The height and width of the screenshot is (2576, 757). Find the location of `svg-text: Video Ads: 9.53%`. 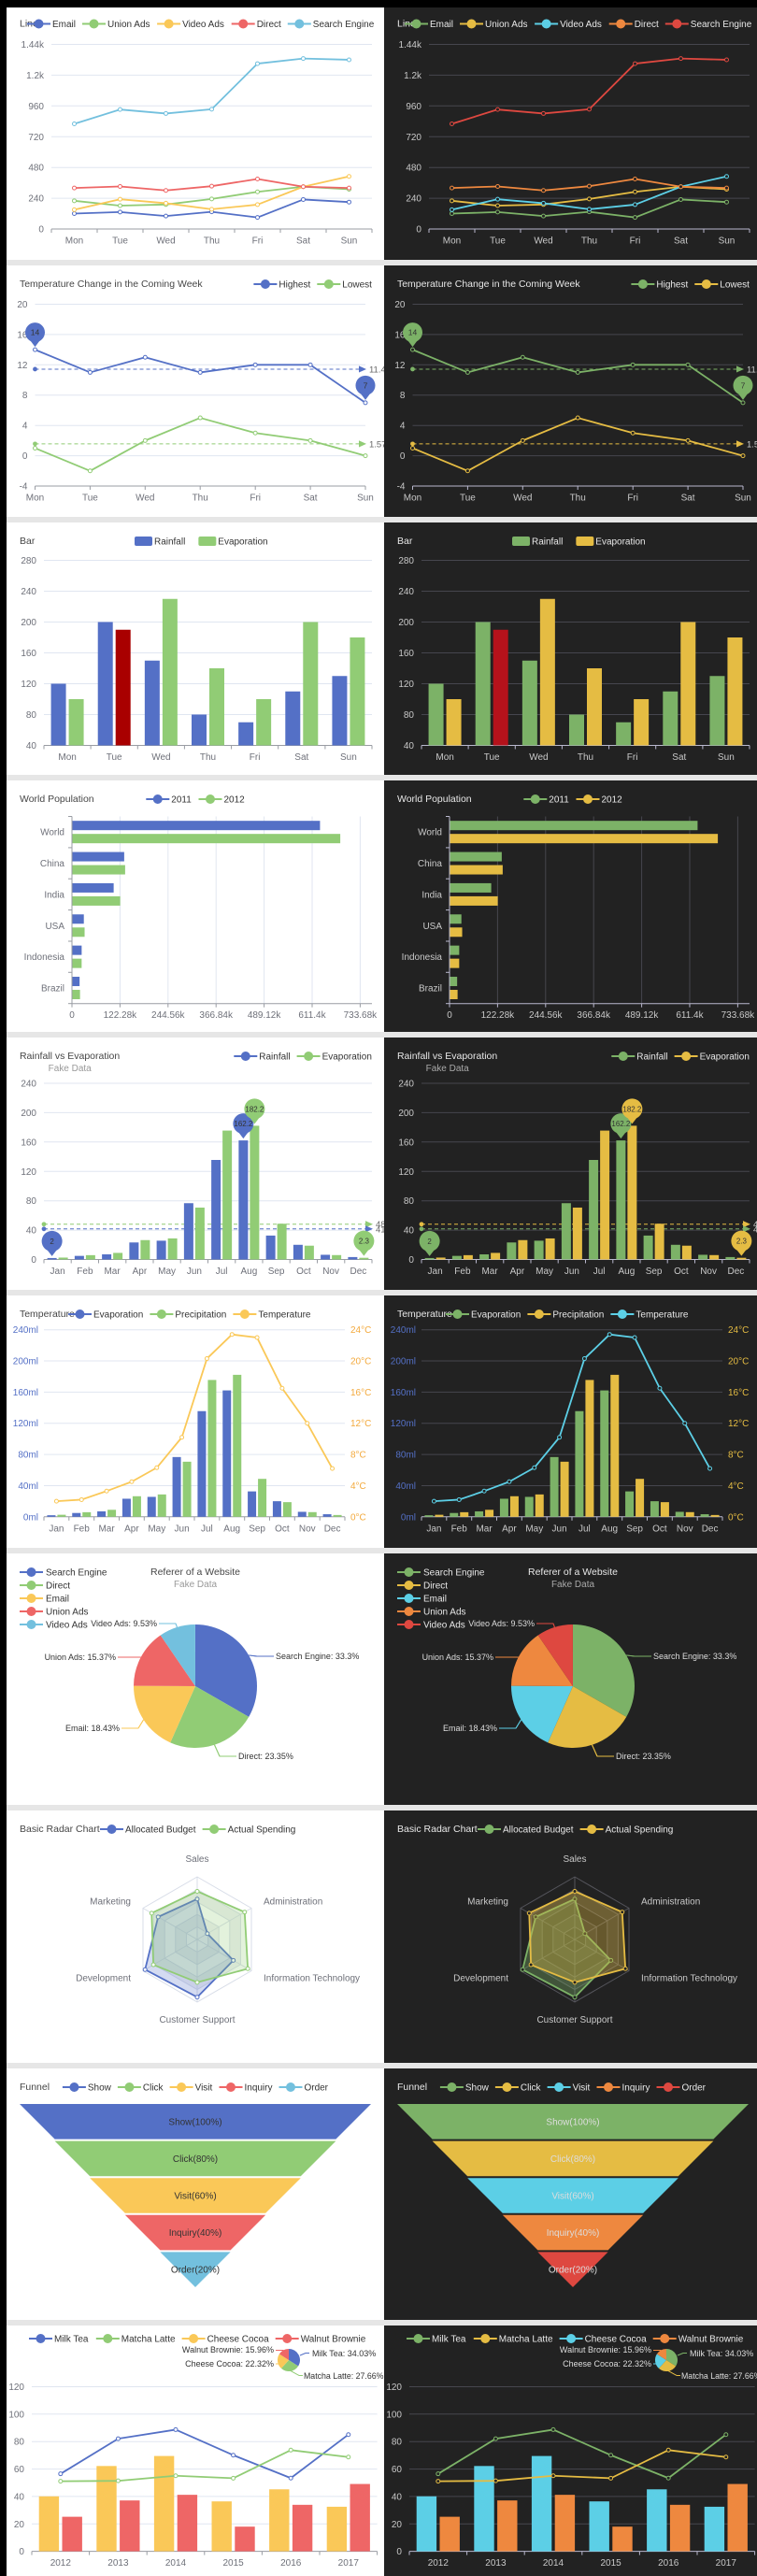

svg-text: Video Ads: 9.53% is located at coordinates (501, 1623).